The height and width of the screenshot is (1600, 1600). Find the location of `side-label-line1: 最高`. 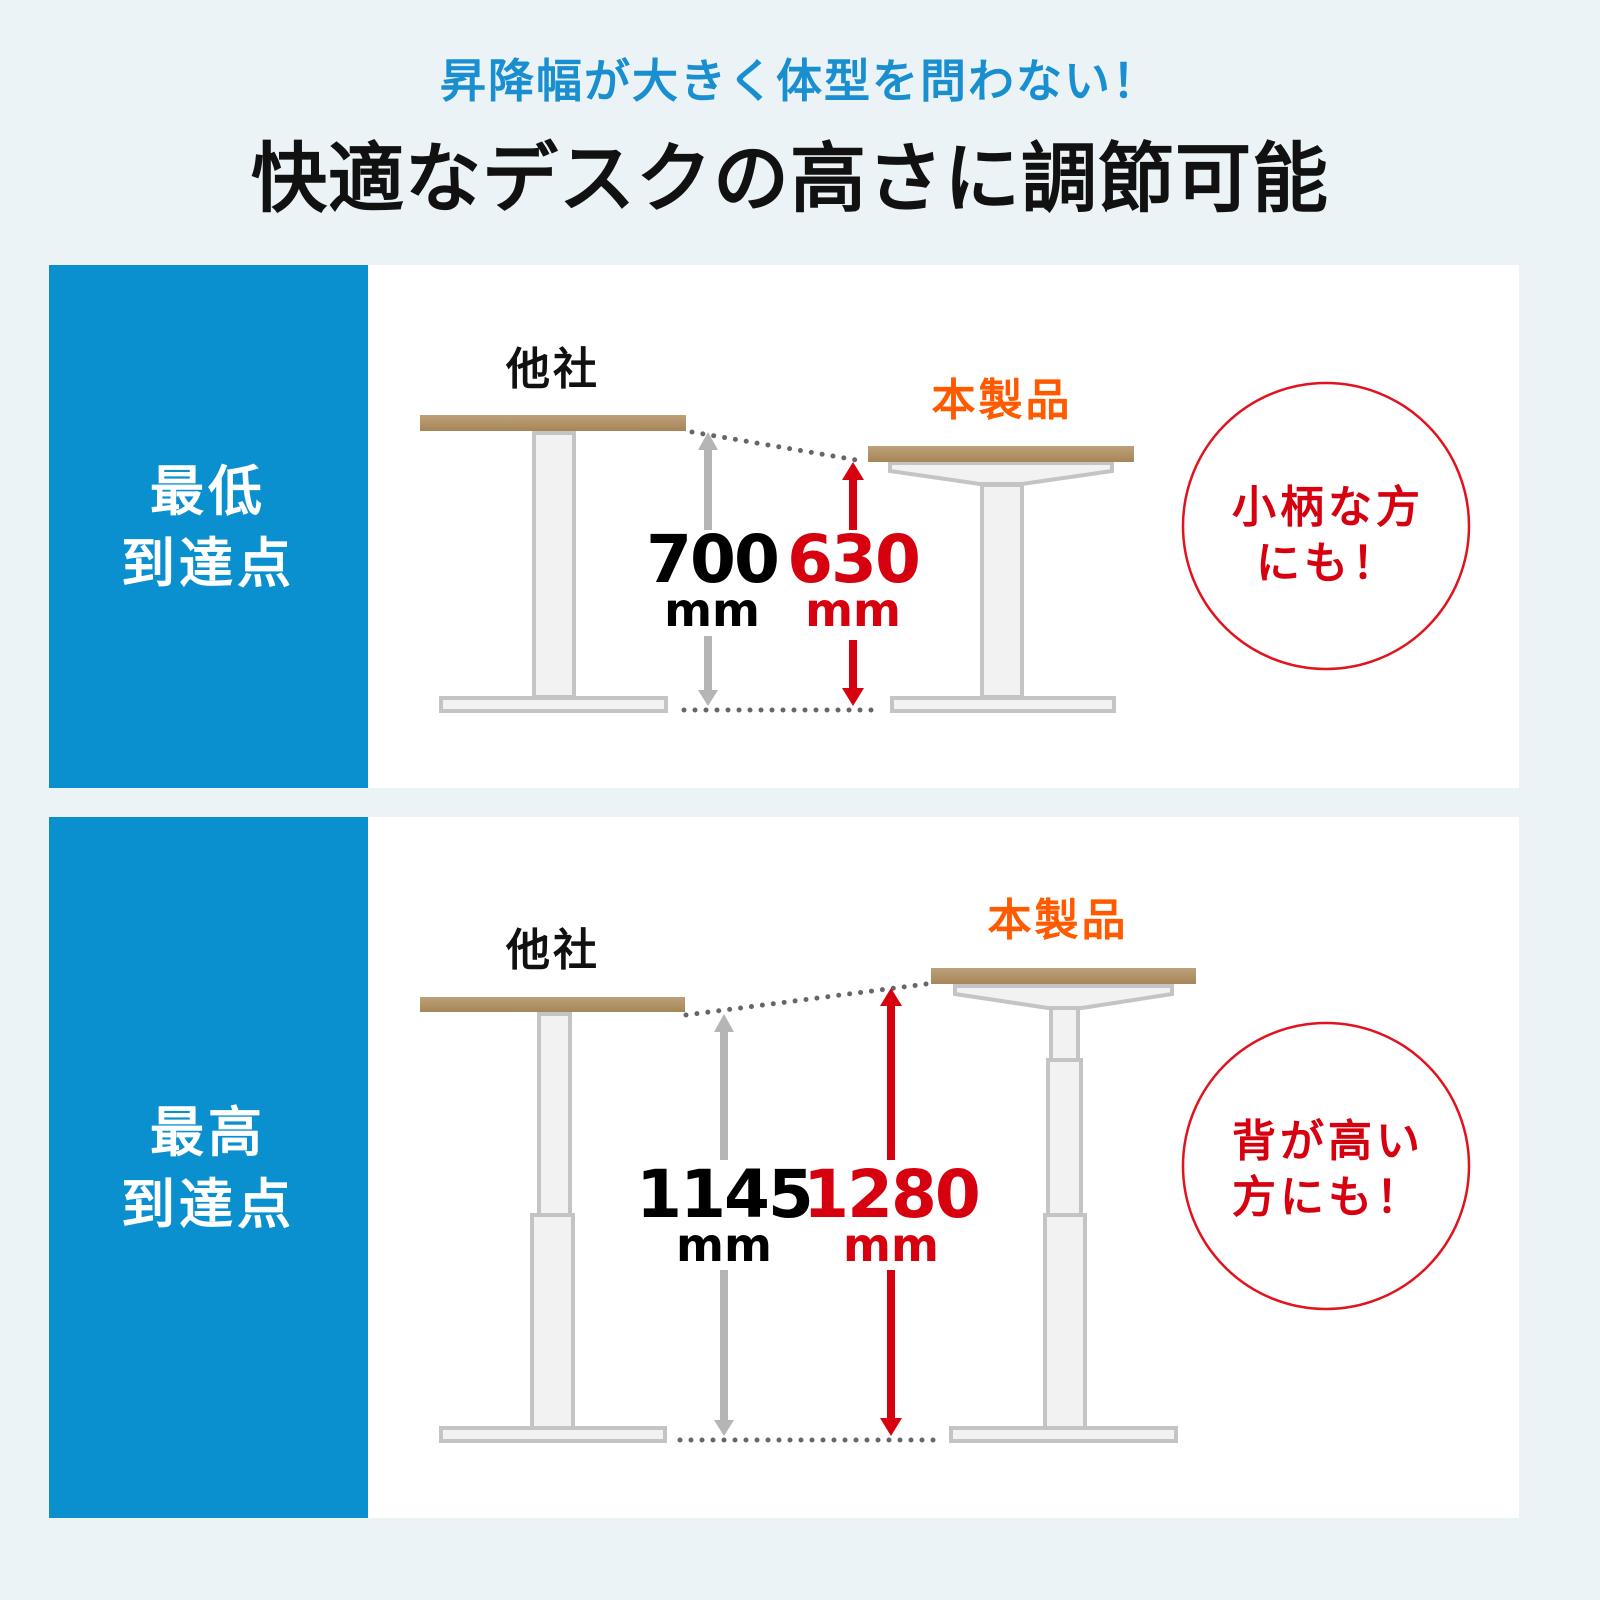

side-label-line1: 最高 is located at coordinates (208, 1132).